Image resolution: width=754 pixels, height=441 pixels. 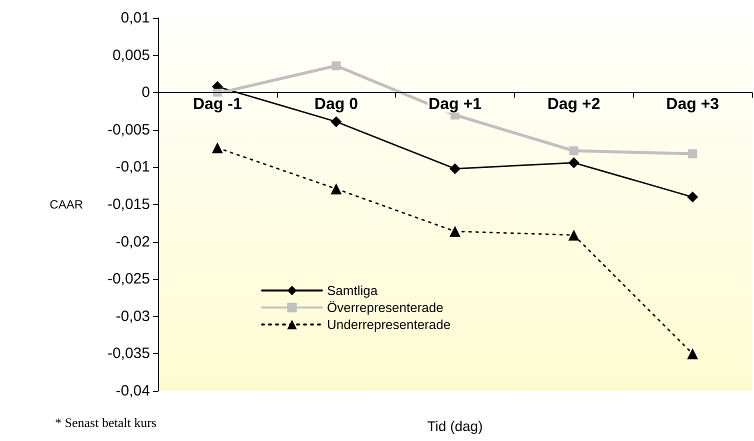 I want to click on y-tick-label: -0,02, so click(x=133, y=241).